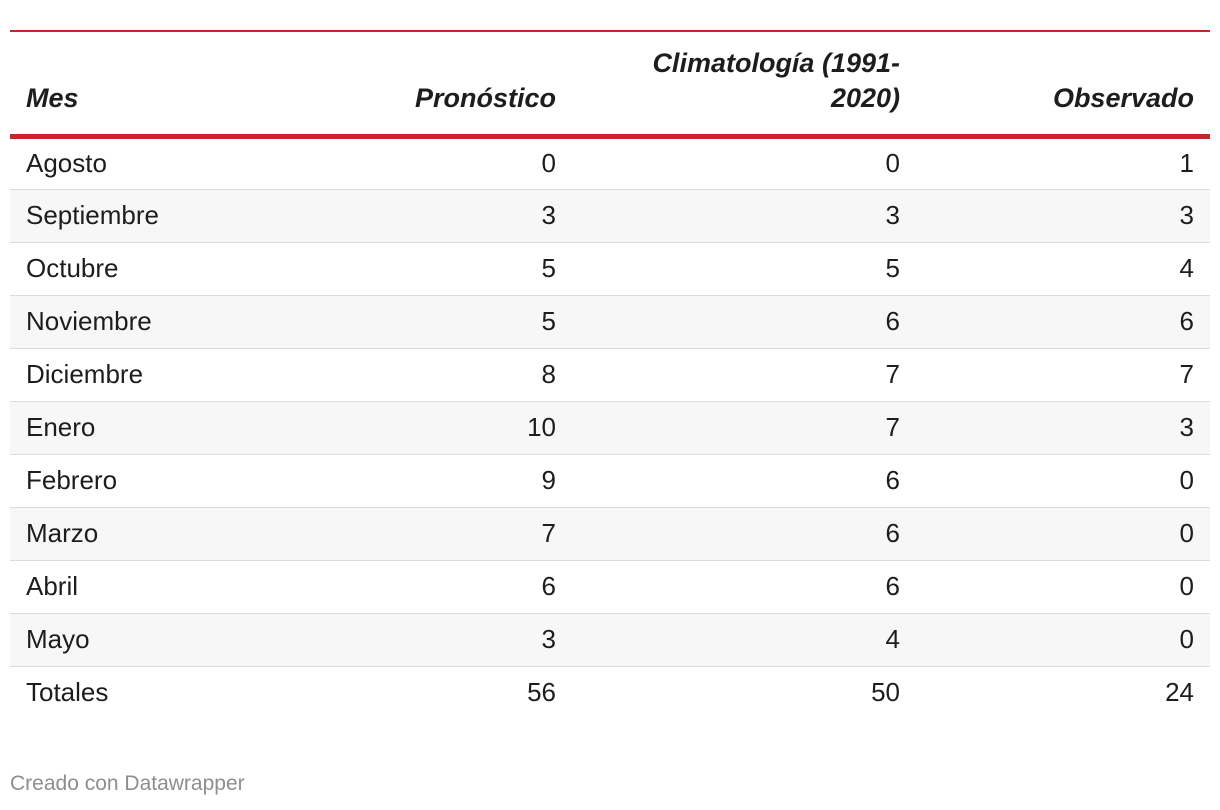  Describe the element at coordinates (1061, 375) in the screenshot. I see `cell-observado: 7` at that location.